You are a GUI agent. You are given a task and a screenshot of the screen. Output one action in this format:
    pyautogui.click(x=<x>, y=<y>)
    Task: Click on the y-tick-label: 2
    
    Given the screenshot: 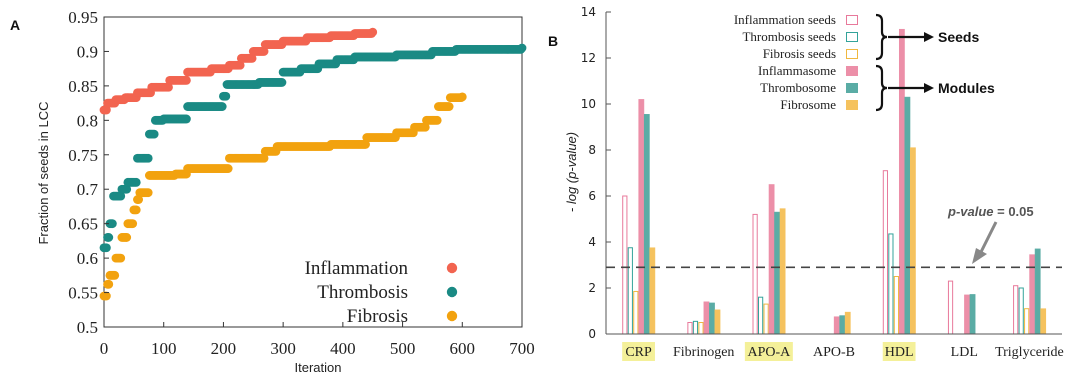 What is the action you would take?
    pyautogui.click(x=592, y=288)
    